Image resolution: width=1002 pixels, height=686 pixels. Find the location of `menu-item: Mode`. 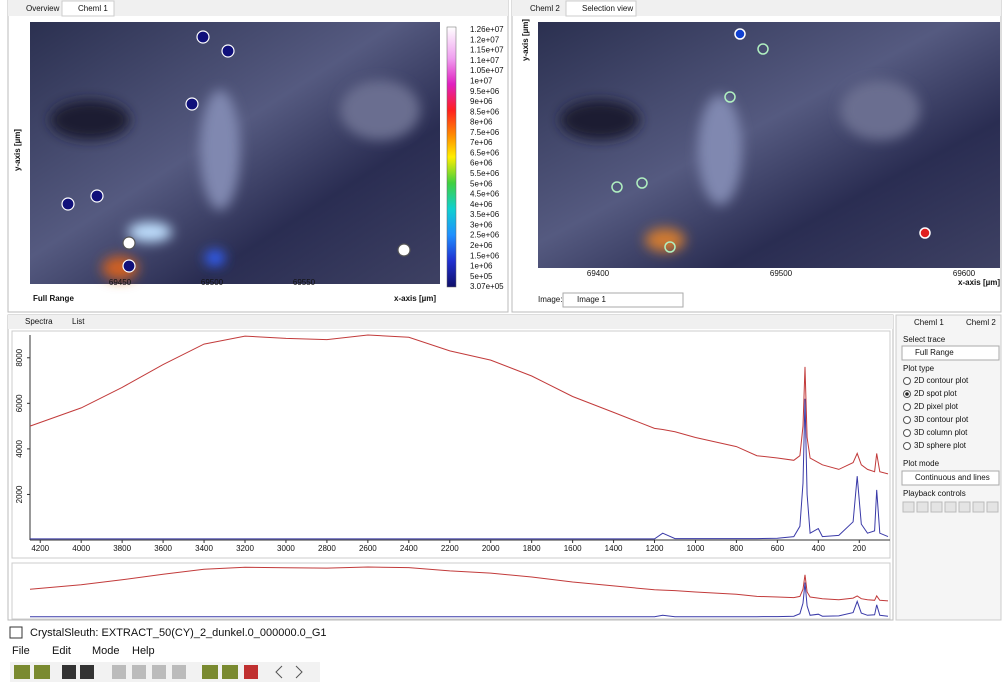

menu-item: Mode is located at coordinates (106, 651).